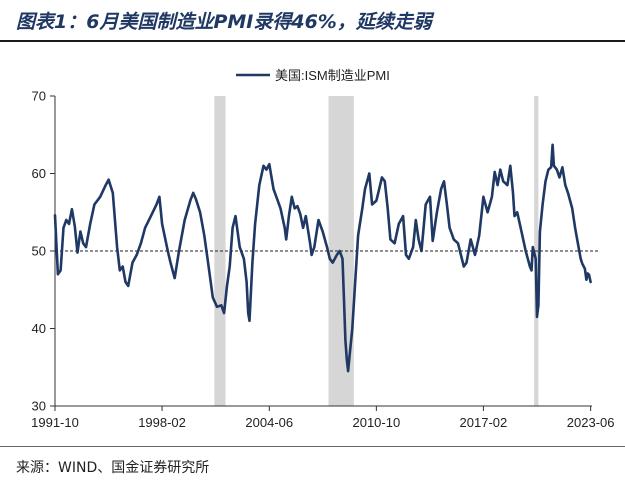 The image size is (625, 485). I want to click on title-bar: 图表1：6月美国制造业PMI录得46%，延续走弱, so click(312, 21).